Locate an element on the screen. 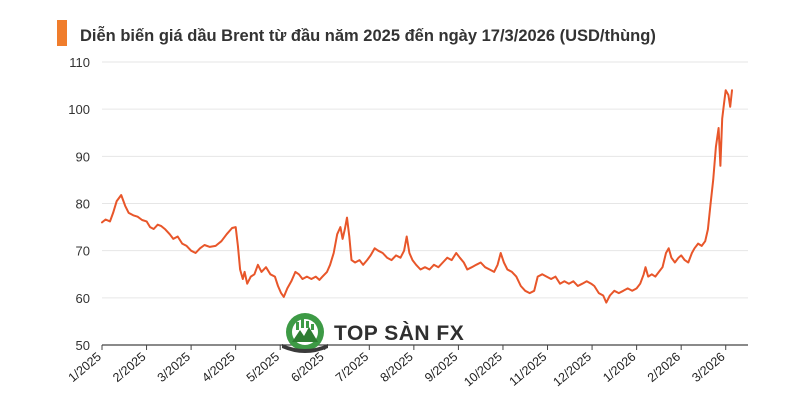 This screenshot has width=800, height=400. y-tick-label-90: 90 is located at coordinates (83, 156).